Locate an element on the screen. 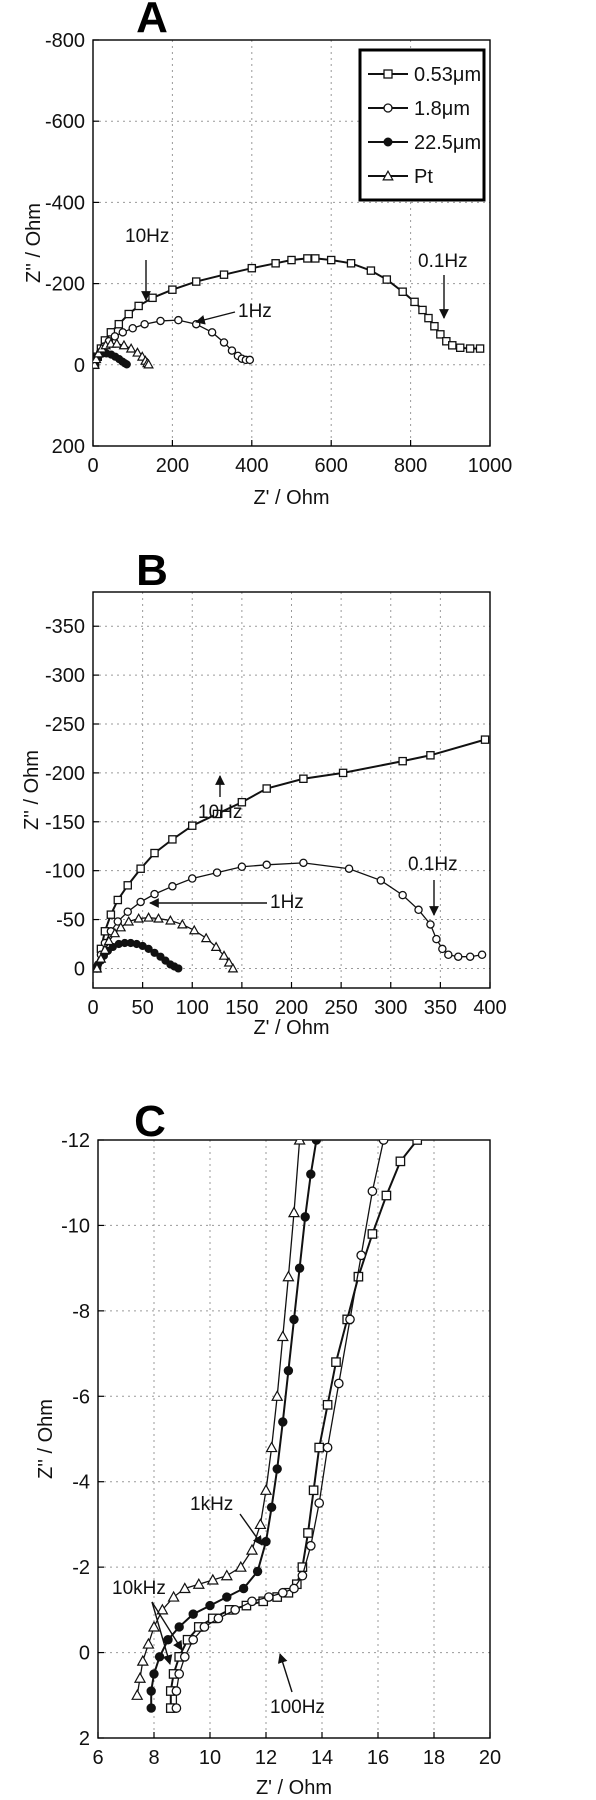  annotation-label: 0.1Hz is located at coordinates (443, 261).